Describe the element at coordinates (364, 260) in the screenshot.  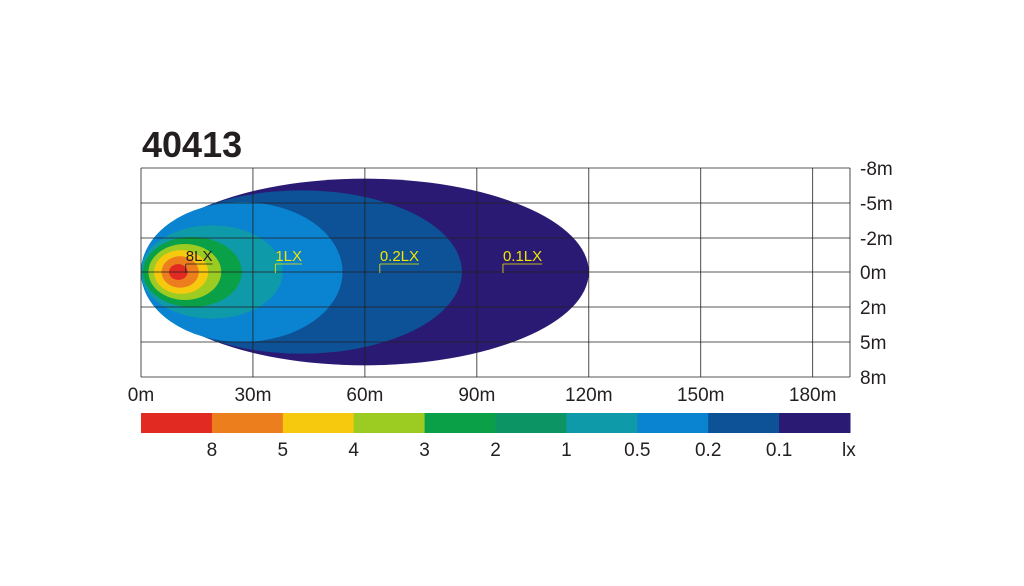
I see `lux-annotations: 8LX 1LX 0.2LX 0.1LX` at that location.